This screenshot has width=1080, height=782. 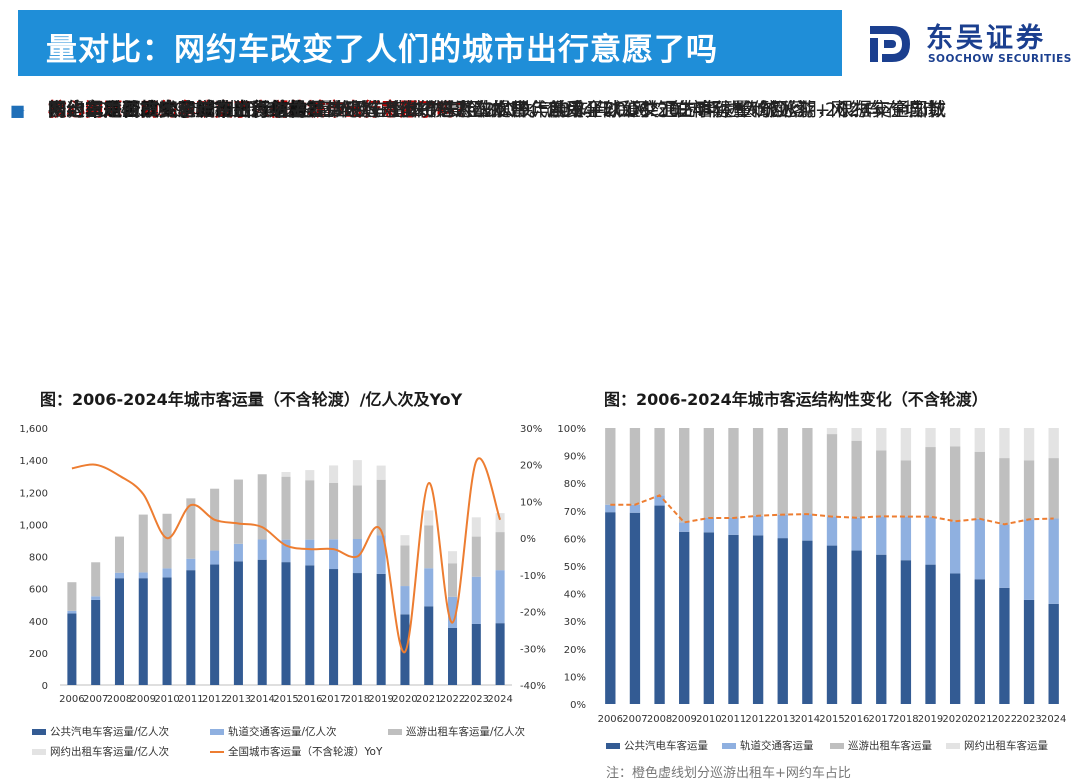 I want to click on legend-item-ride: 网约出租车客运量, so click(x=997, y=745).